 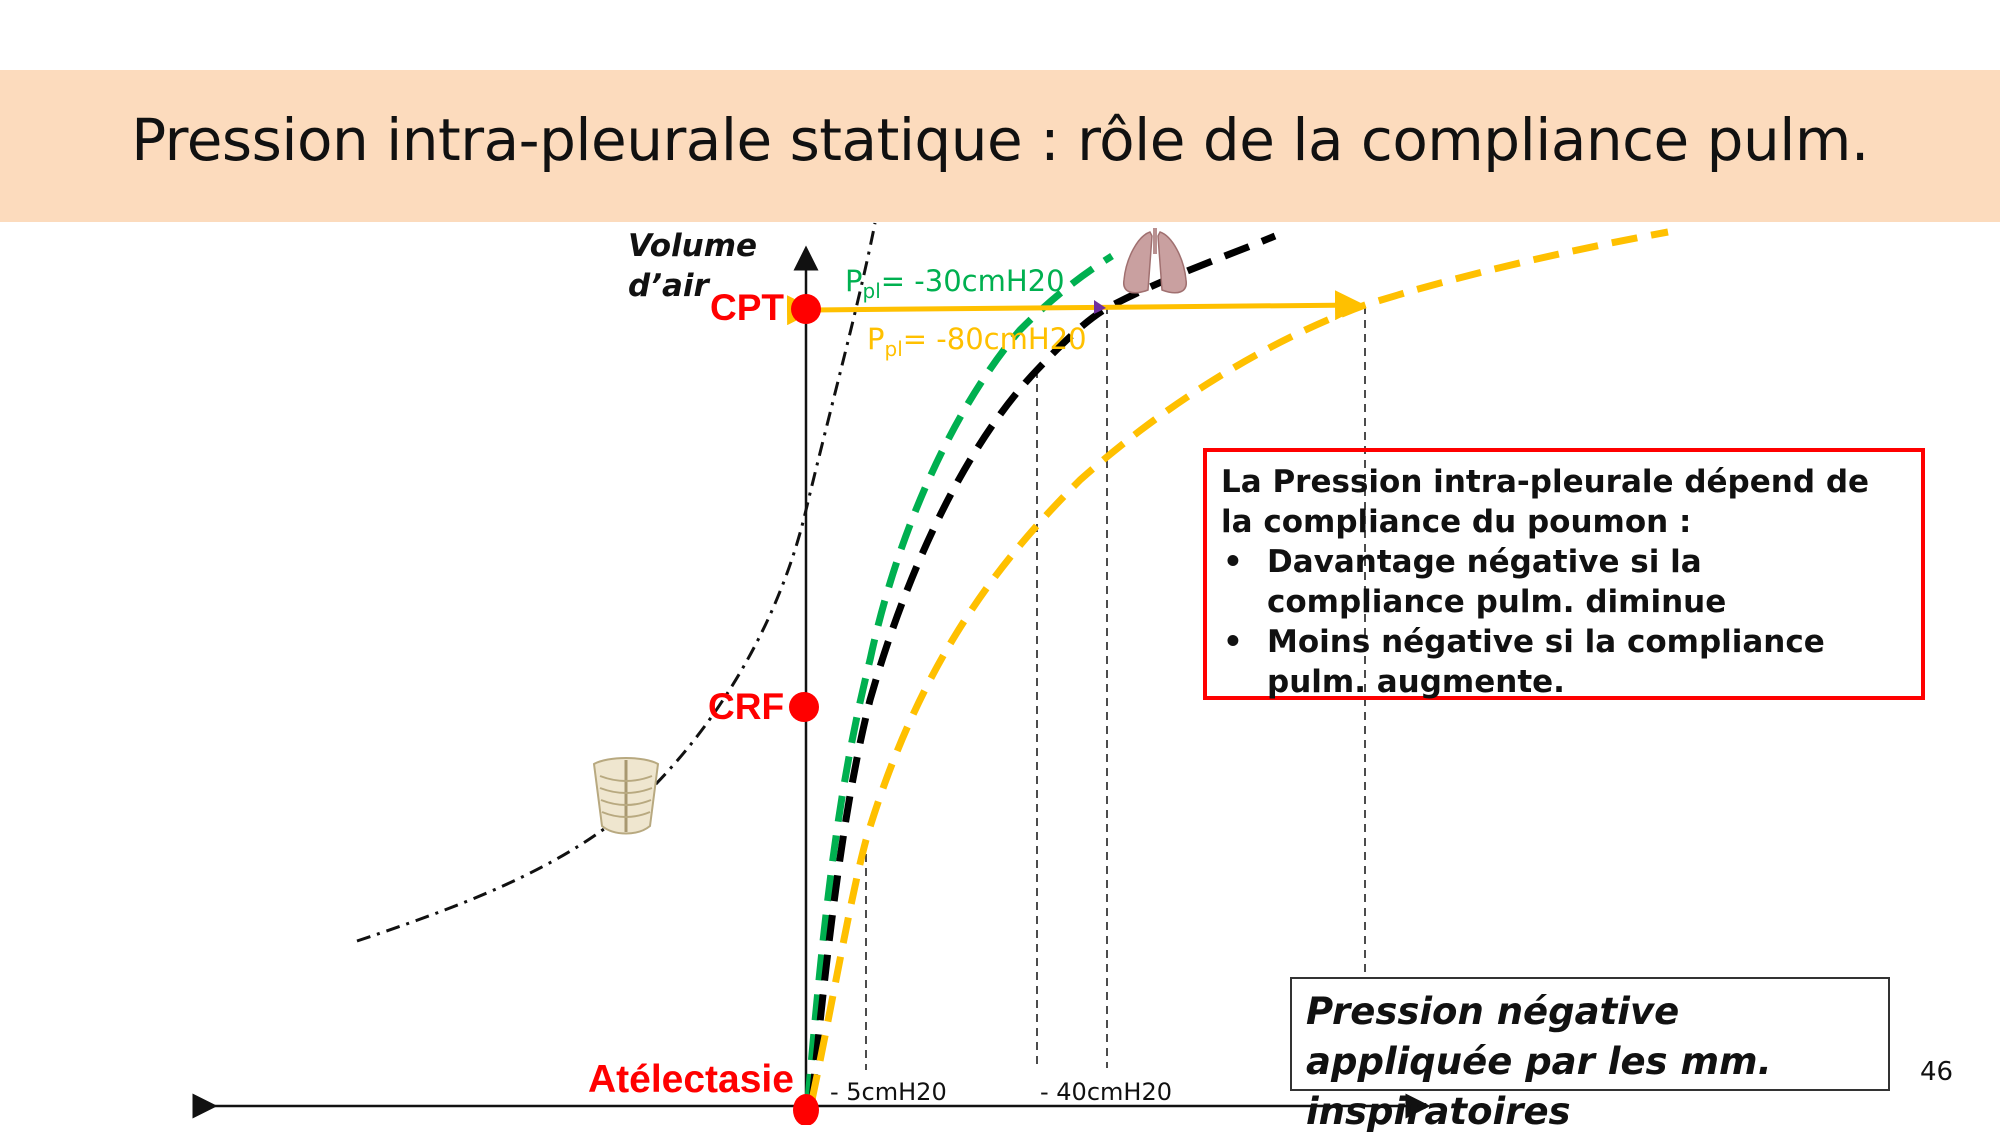 I want to click on cpt-pressure-arrow, so click(x=1075, y=308).